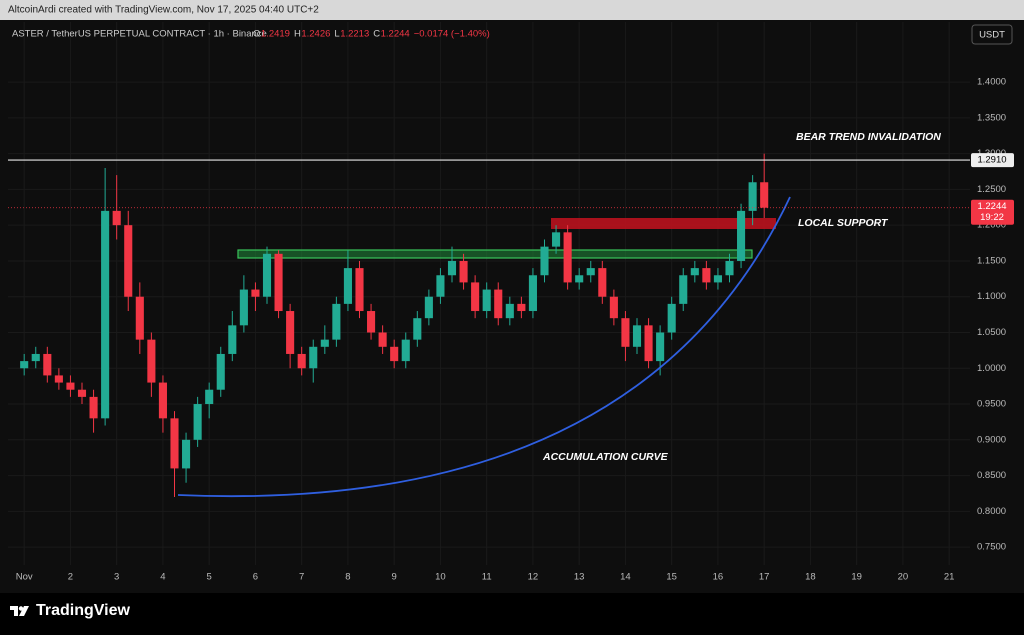  Describe the element at coordinates (487, 577) in the screenshot. I see `x-tick-label: 11` at that location.